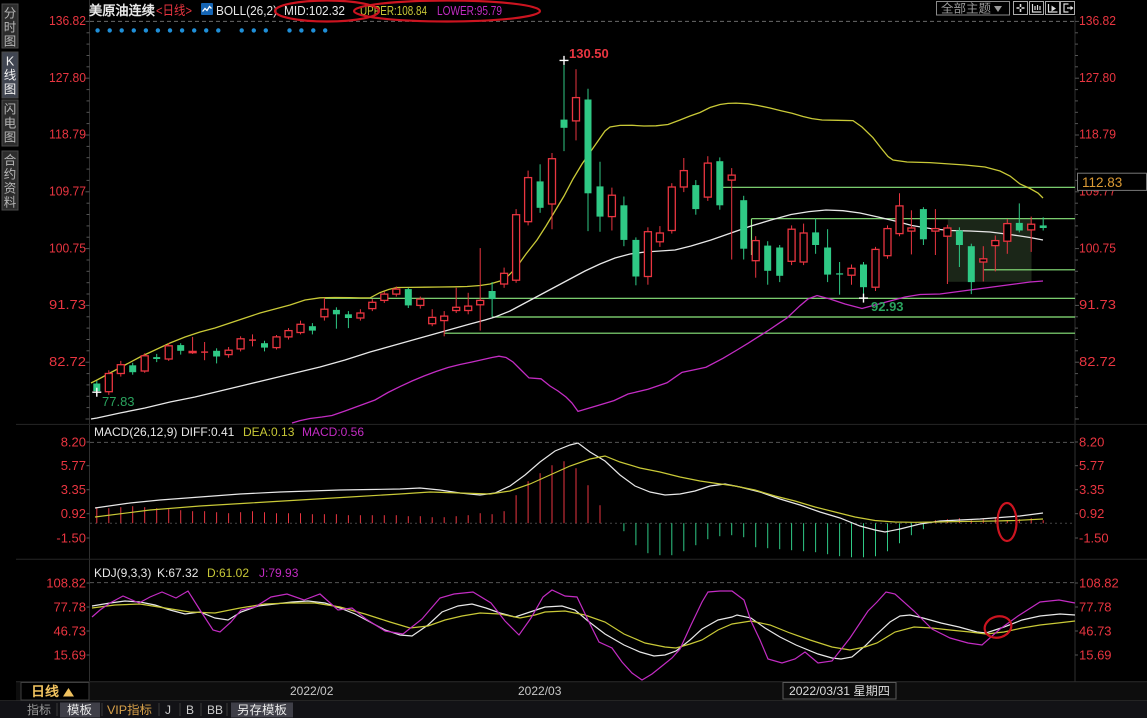  What do you see at coordinates (10, 189) in the screenshot?
I see `svg-text: 资` at bounding box center [10, 189].